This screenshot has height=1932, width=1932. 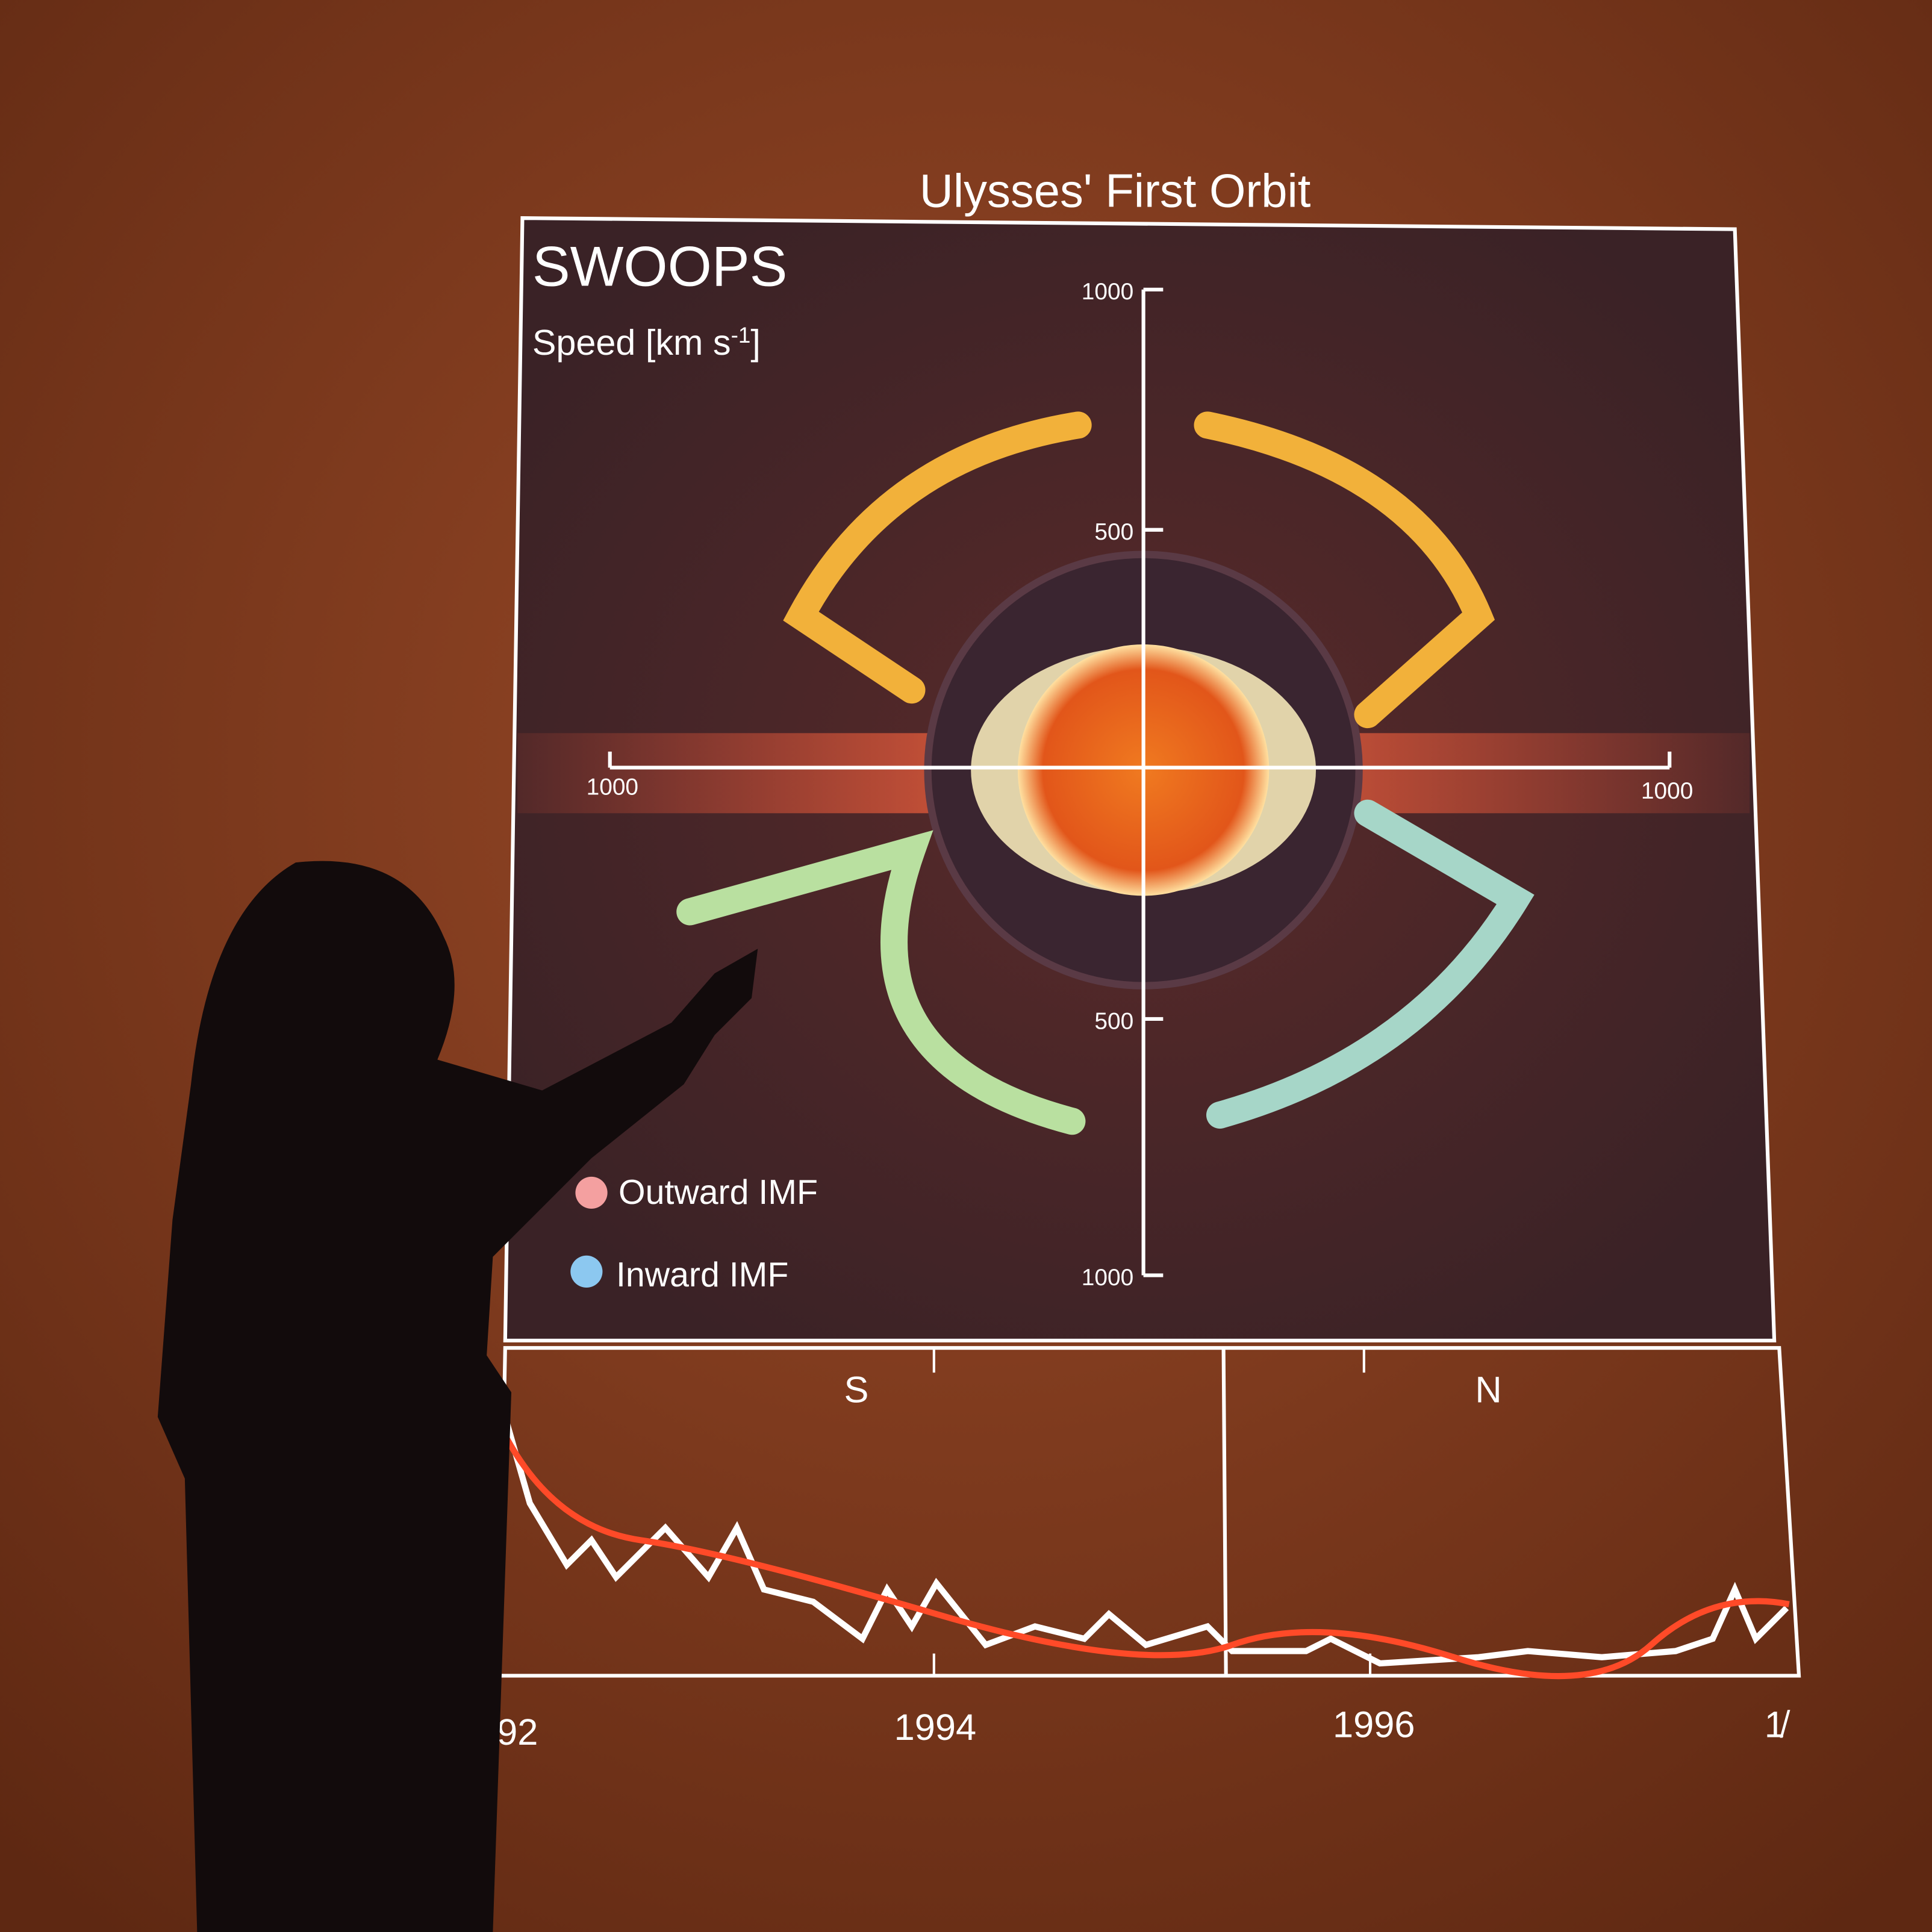 What do you see at coordinates (1488, 1389) in the screenshot?
I see `hemisphere-label: N` at bounding box center [1488, 1389].